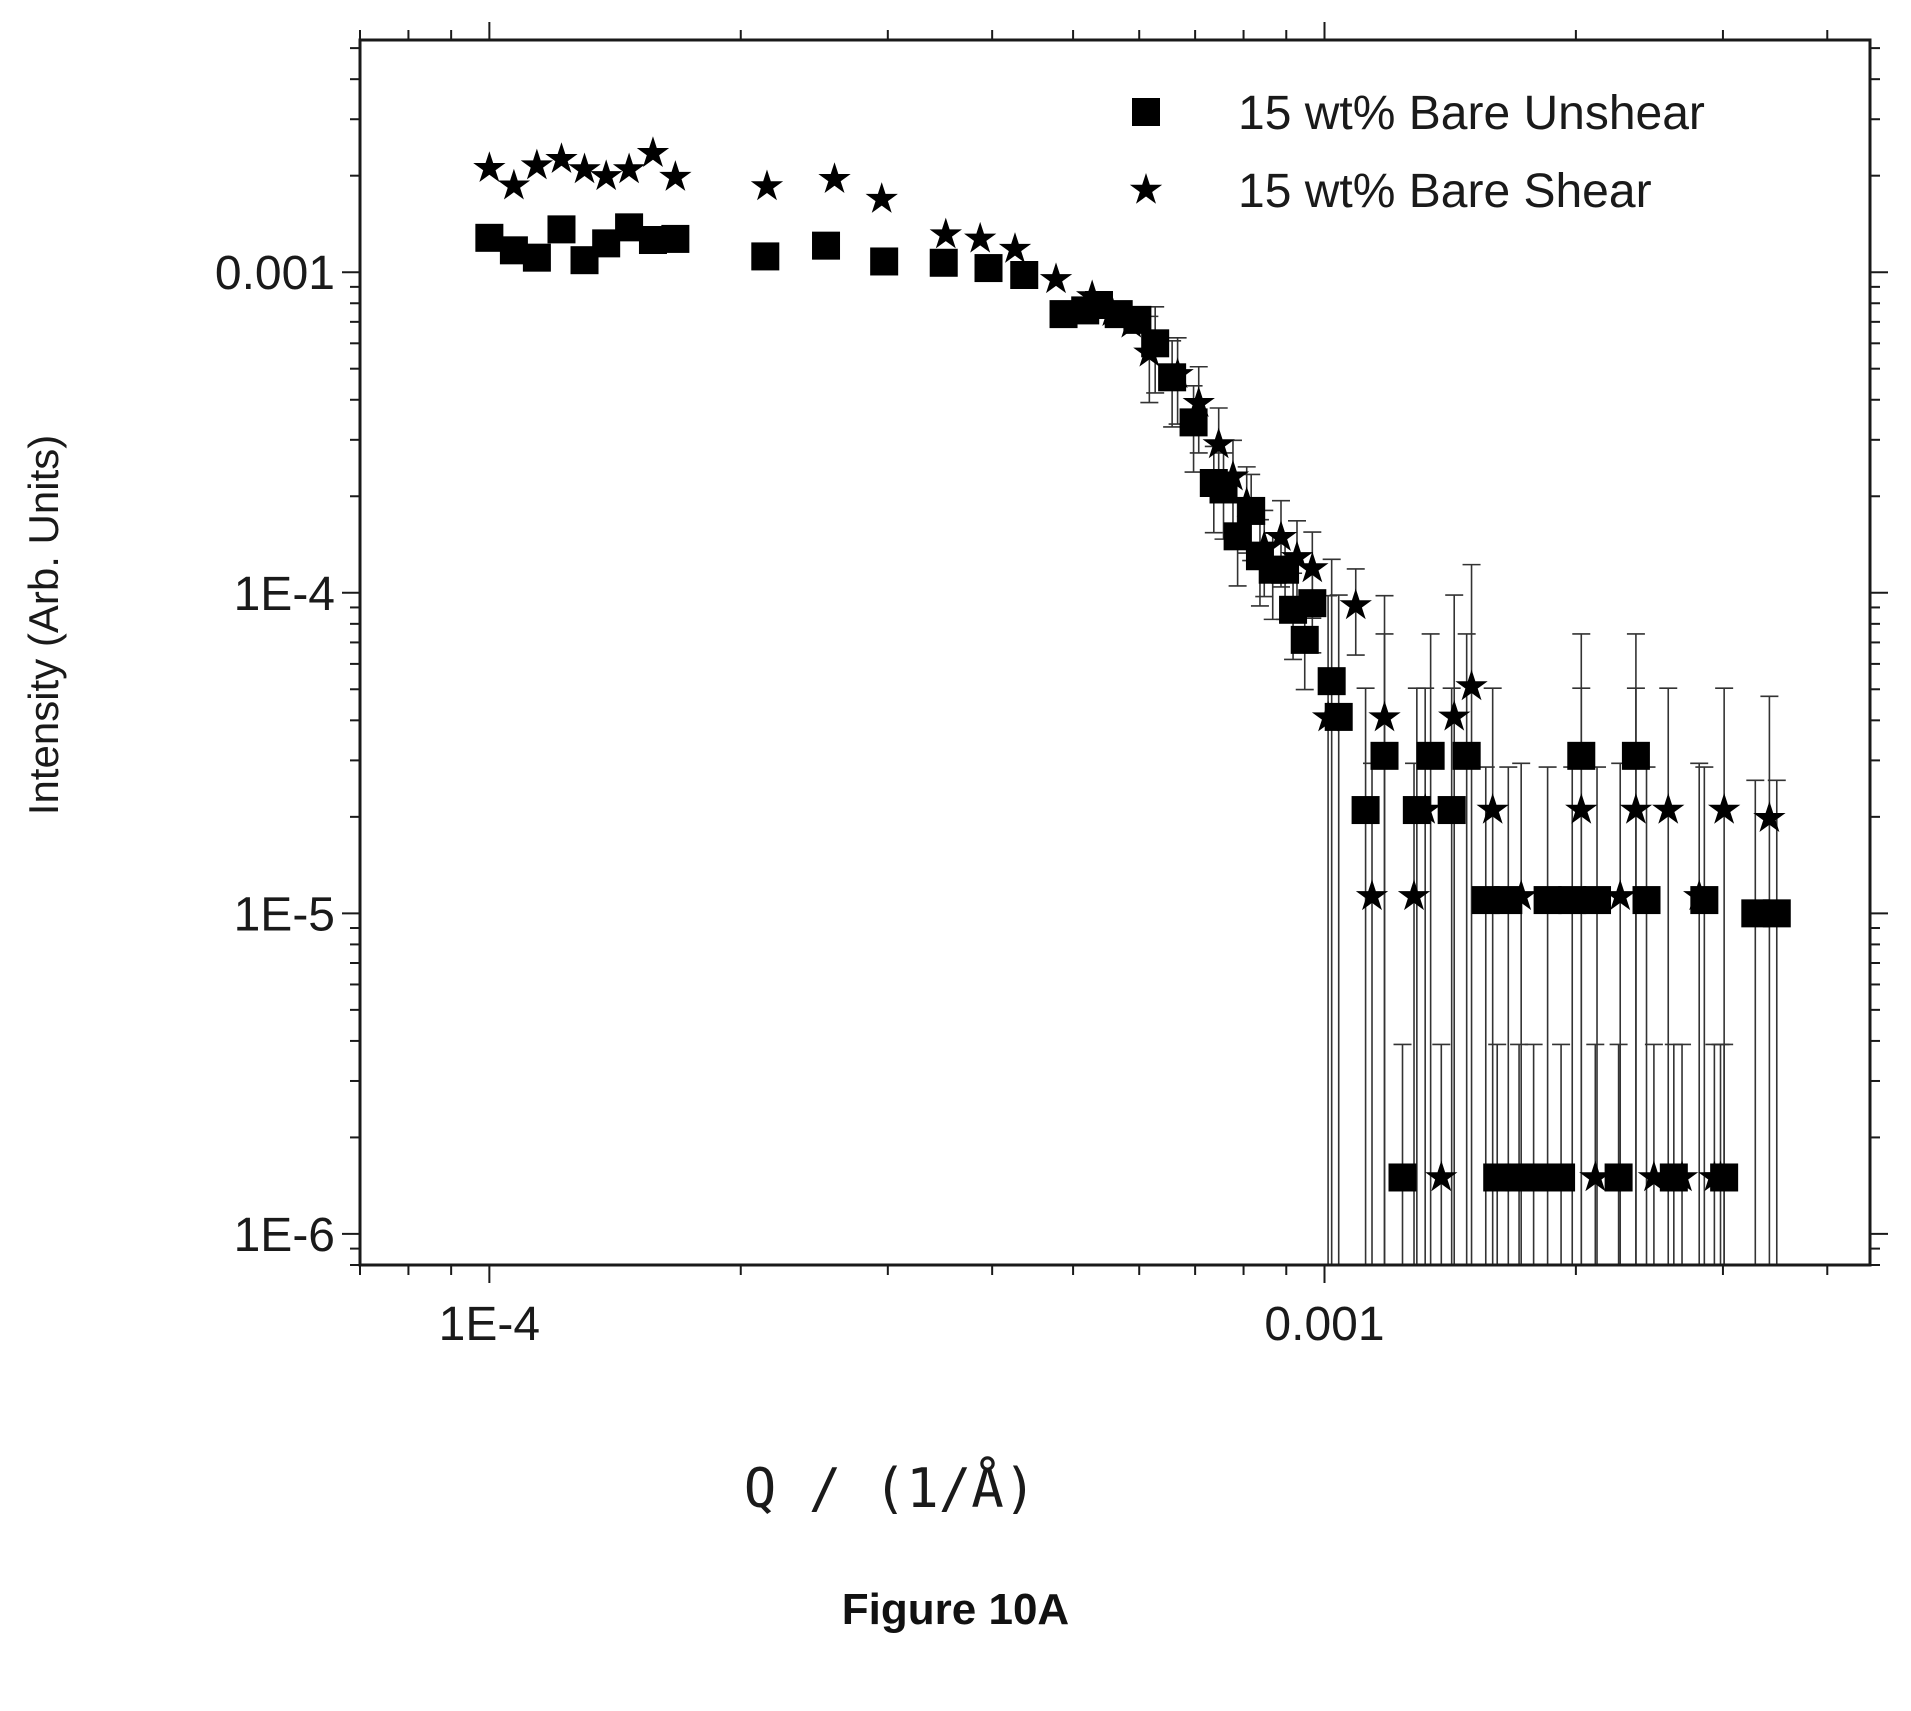 The image size is (1911, 1711). What do you see at coordinates (1146, 112) in the screenshot?
I see `legend-square-marker` at bounding box center [1146, 112].